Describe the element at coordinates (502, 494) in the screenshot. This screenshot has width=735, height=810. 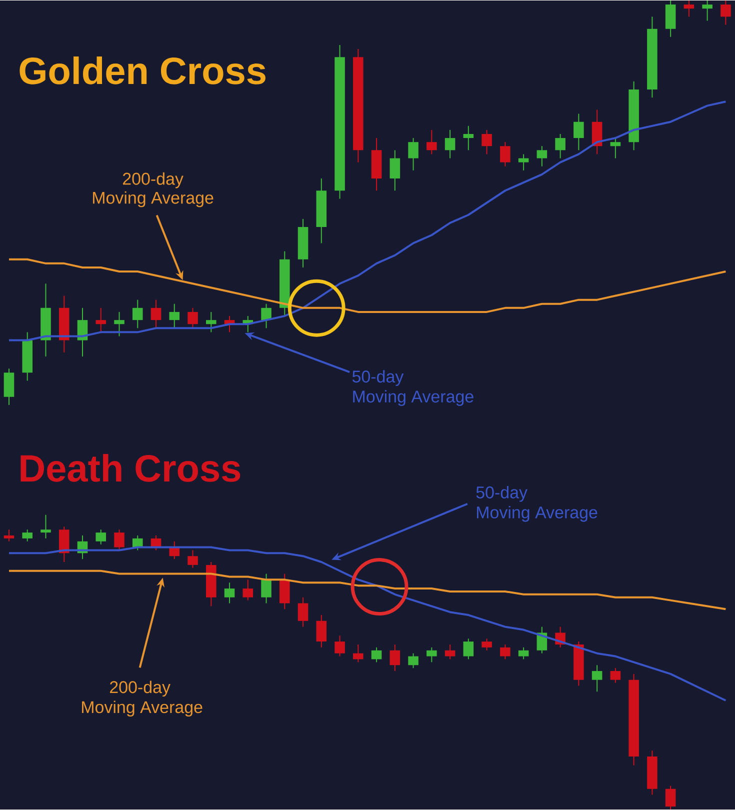
I see `text: 50-day` at that location.